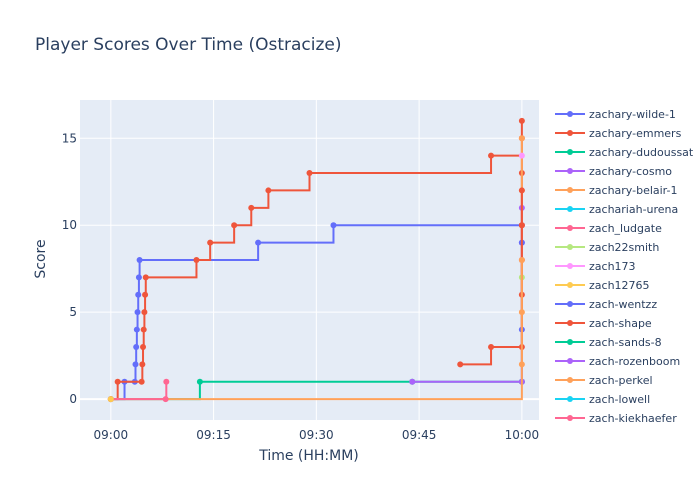 The width and height of the screenshot is (700, 500). I want to click on series-zach12765, so click(110, 399).